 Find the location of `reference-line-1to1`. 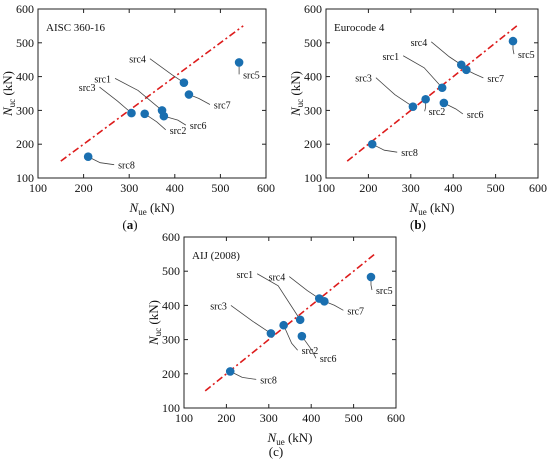

reference-line-1to1 is located at coordinates (432, 93).